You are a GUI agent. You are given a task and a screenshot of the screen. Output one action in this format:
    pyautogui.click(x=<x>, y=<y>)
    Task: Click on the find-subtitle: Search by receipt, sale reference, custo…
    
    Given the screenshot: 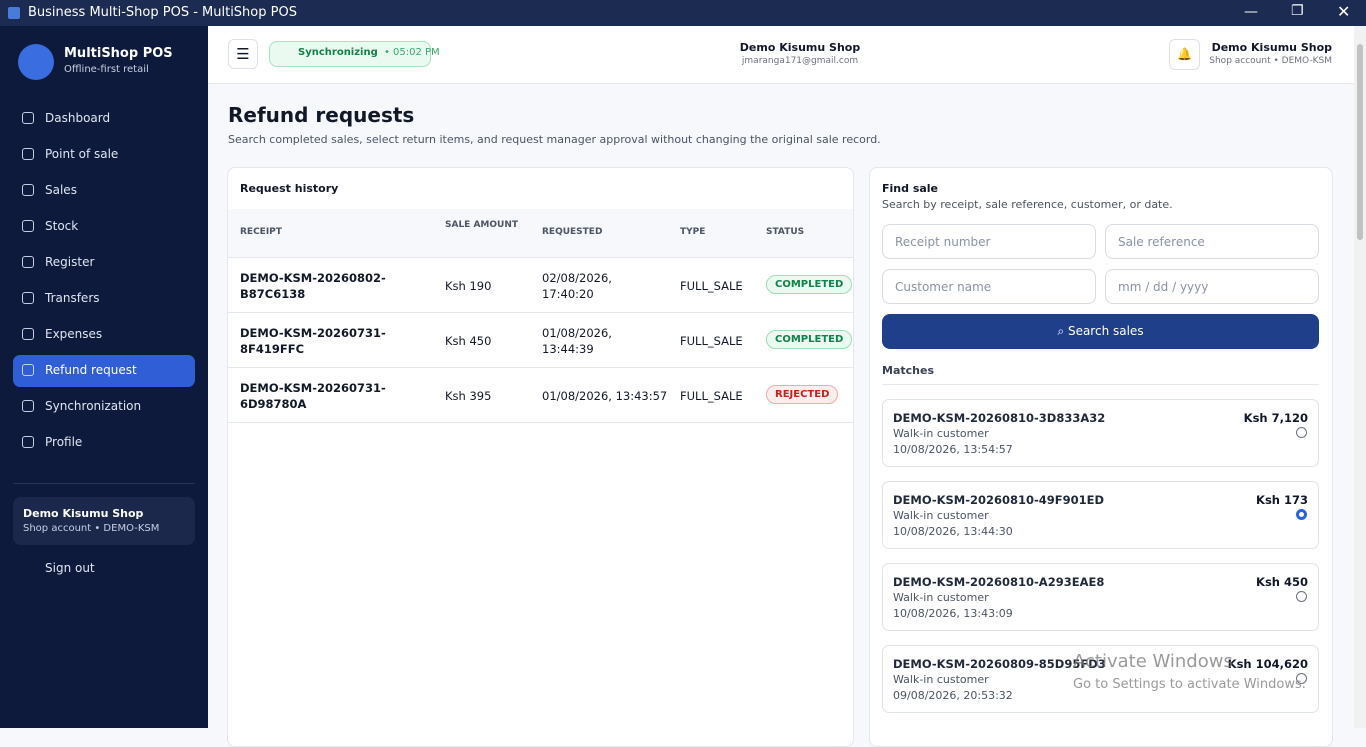 What is the action you would take?
    pyautogui.click(x=1027, y=204)
    